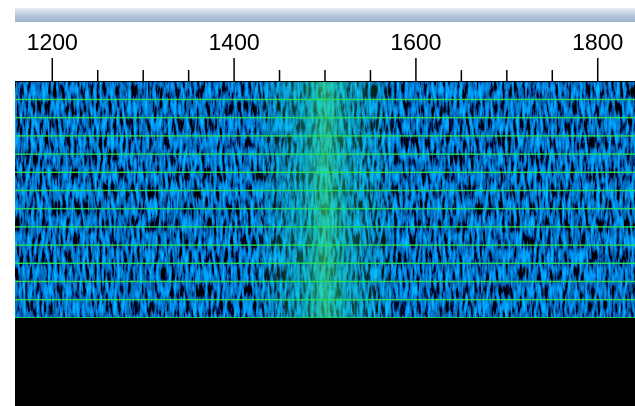  I want to click on tick-label: 1800, so click(597, 42).